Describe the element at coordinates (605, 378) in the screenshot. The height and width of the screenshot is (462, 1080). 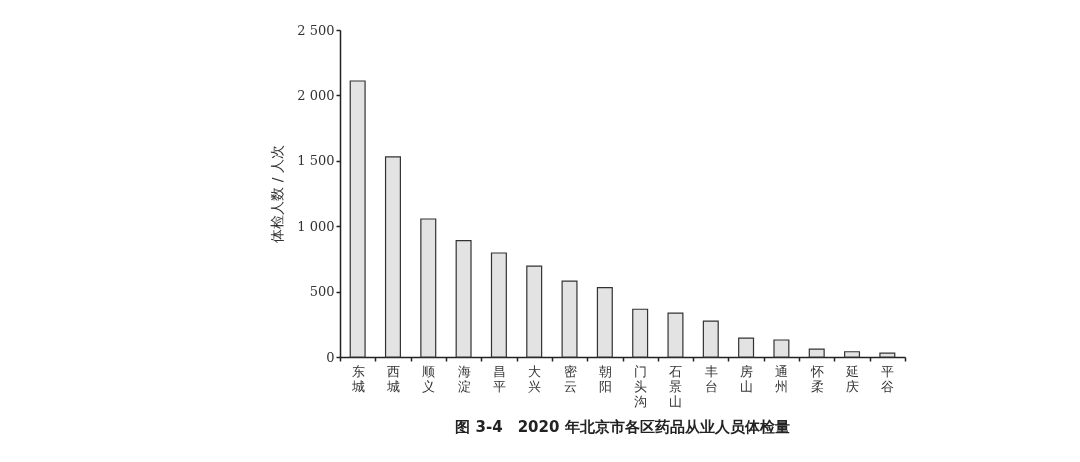
I see `x-tick-label: 朝阳` at that location.